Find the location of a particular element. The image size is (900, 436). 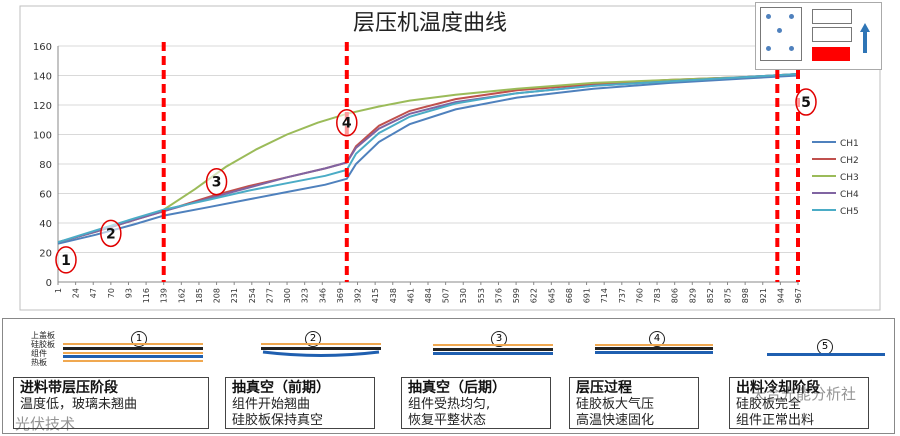

stage-desc-3a: 组件受热均匀, is located at coordinates (449, 404).